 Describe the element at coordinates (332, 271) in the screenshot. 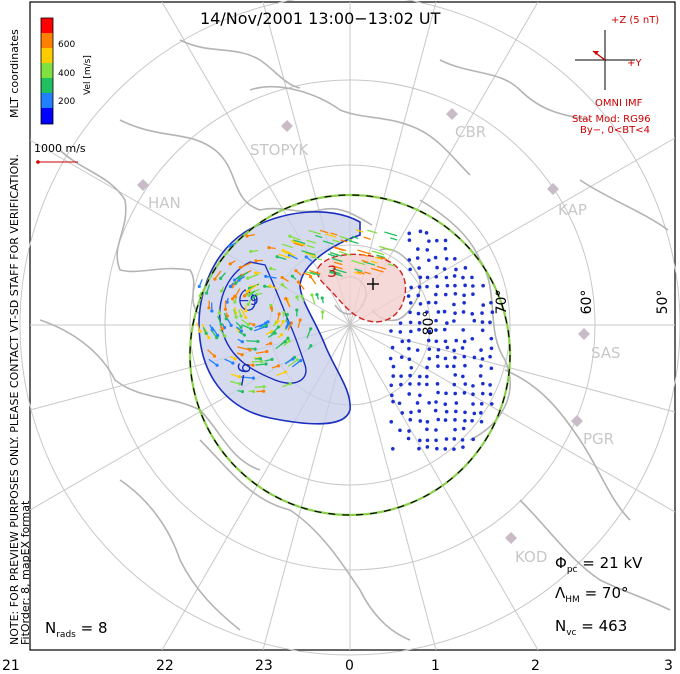

I see `contour-label-pos3: 3` at that location.